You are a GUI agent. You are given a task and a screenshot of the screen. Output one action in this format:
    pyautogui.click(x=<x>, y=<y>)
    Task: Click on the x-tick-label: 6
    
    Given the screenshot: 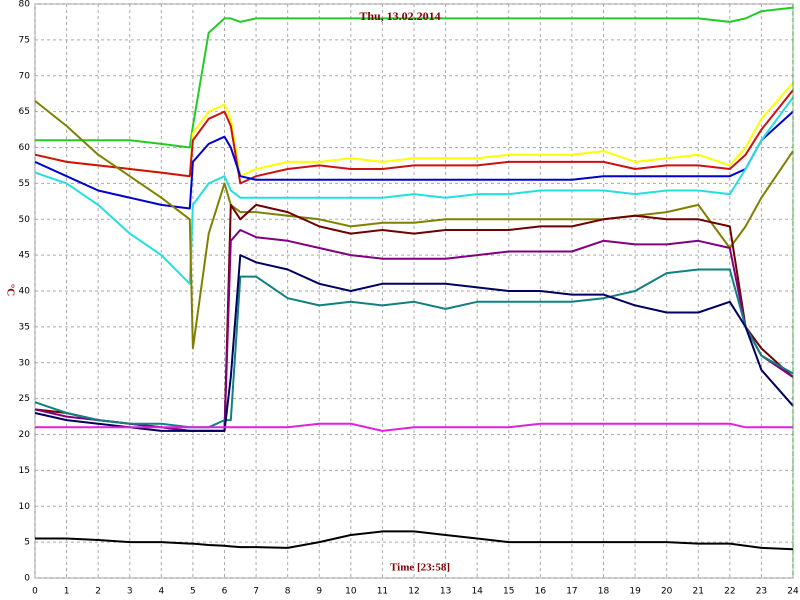 What is the action you would take?
    pyautogui.click(x=225, y=592)
    